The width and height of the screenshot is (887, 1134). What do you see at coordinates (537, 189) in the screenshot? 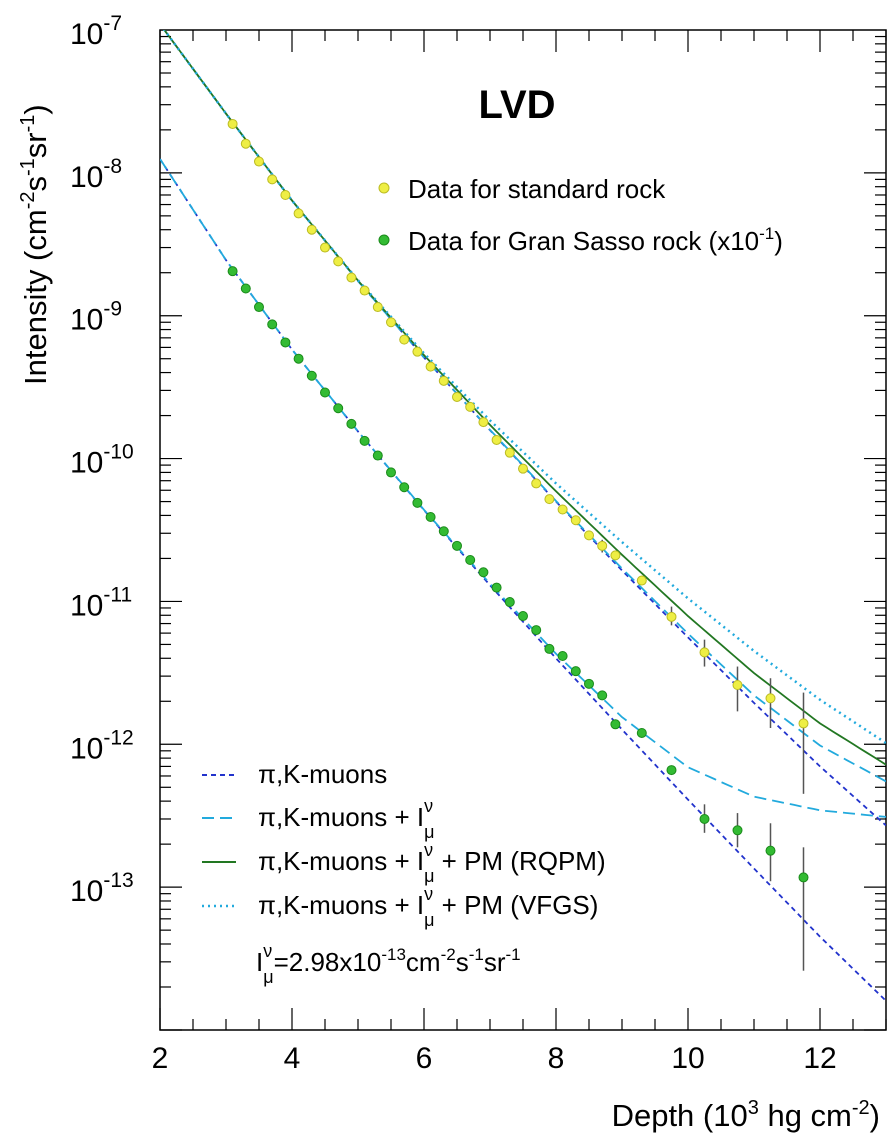
I see `legend-label-standard-rock: Data for standard rock` at bounding box center [537, 189].